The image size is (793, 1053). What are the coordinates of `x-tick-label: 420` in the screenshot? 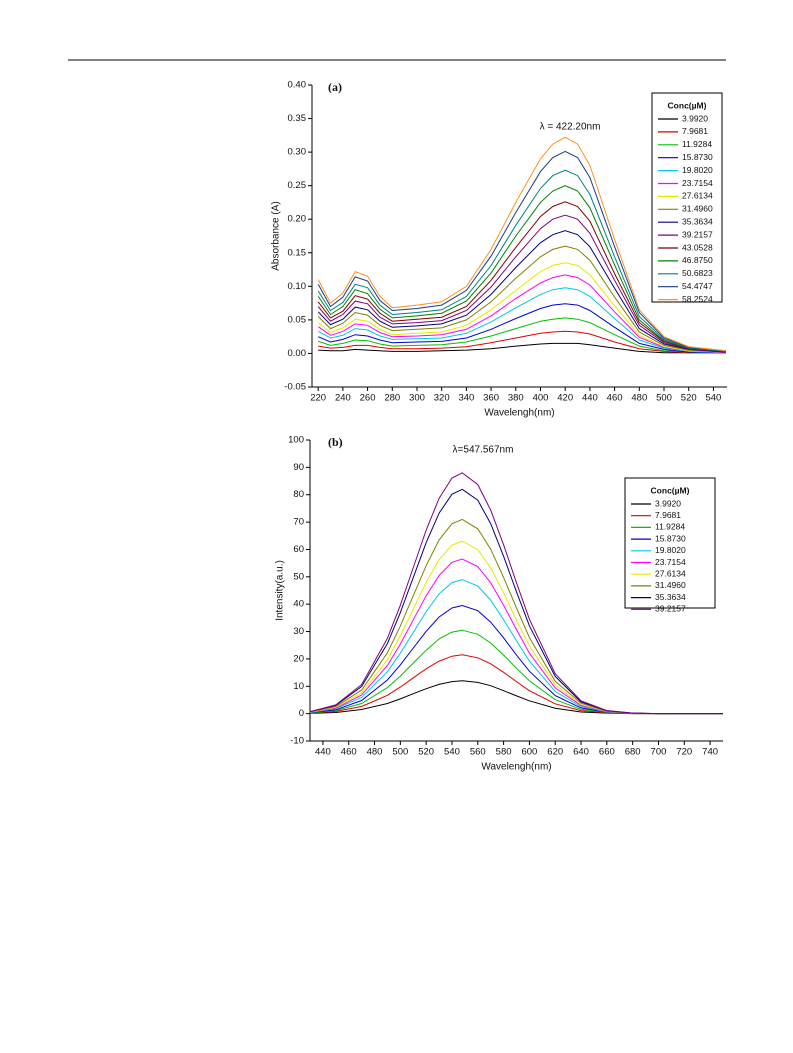 It's located at (565, 398).